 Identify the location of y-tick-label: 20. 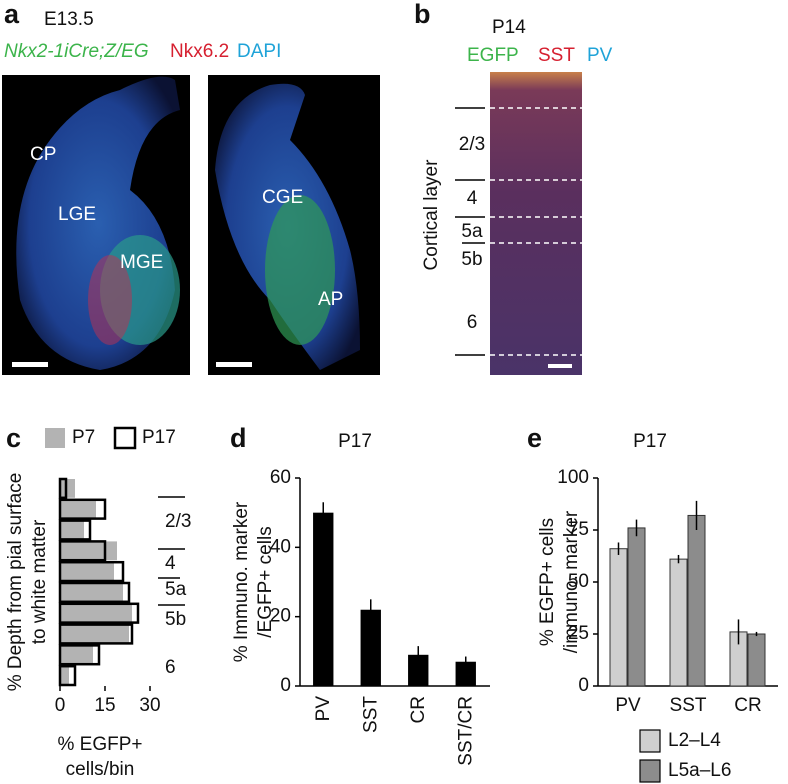
(280, 616).